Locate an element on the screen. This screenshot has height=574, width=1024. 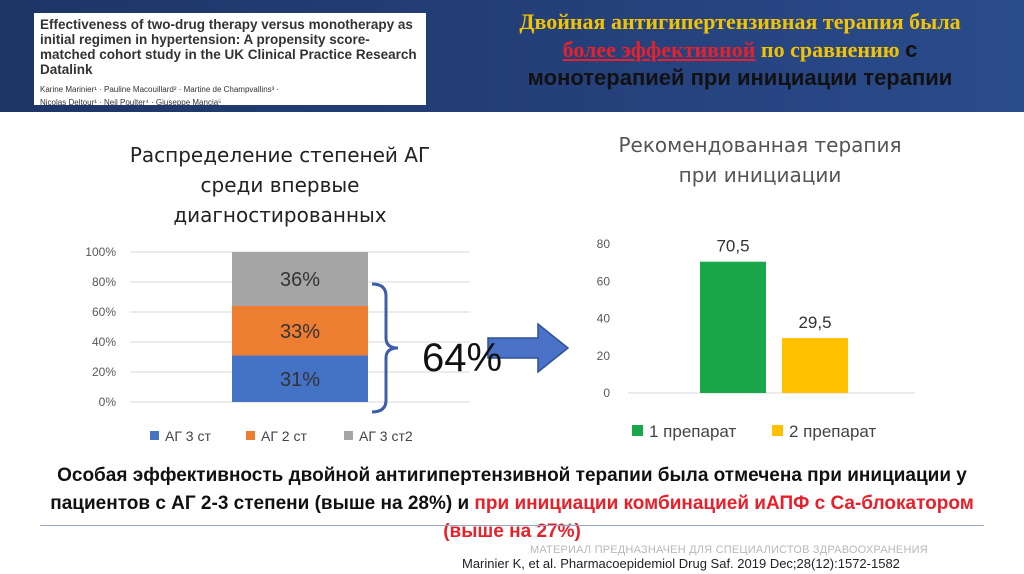
legend-label: 1 препарат is located at coordinates (692, 431).